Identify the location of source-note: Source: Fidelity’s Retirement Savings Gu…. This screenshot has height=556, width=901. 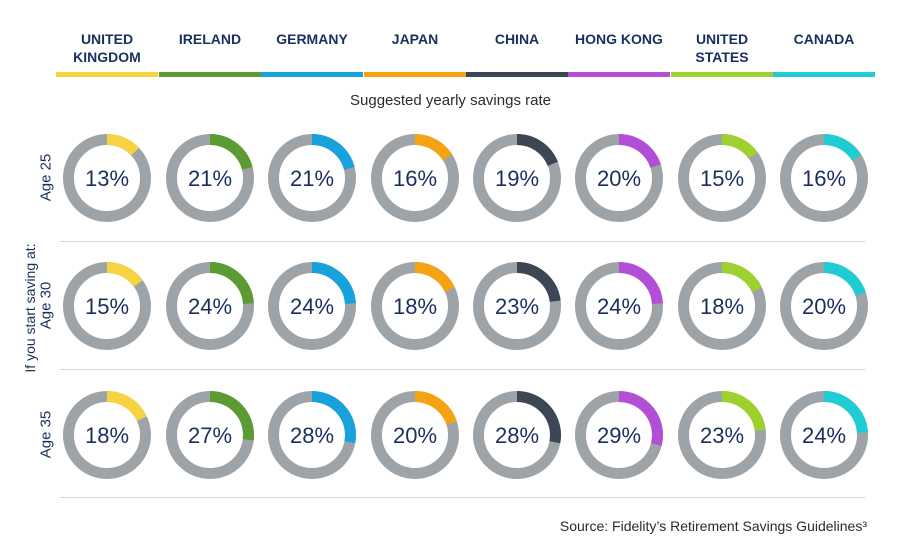
(713, 526).